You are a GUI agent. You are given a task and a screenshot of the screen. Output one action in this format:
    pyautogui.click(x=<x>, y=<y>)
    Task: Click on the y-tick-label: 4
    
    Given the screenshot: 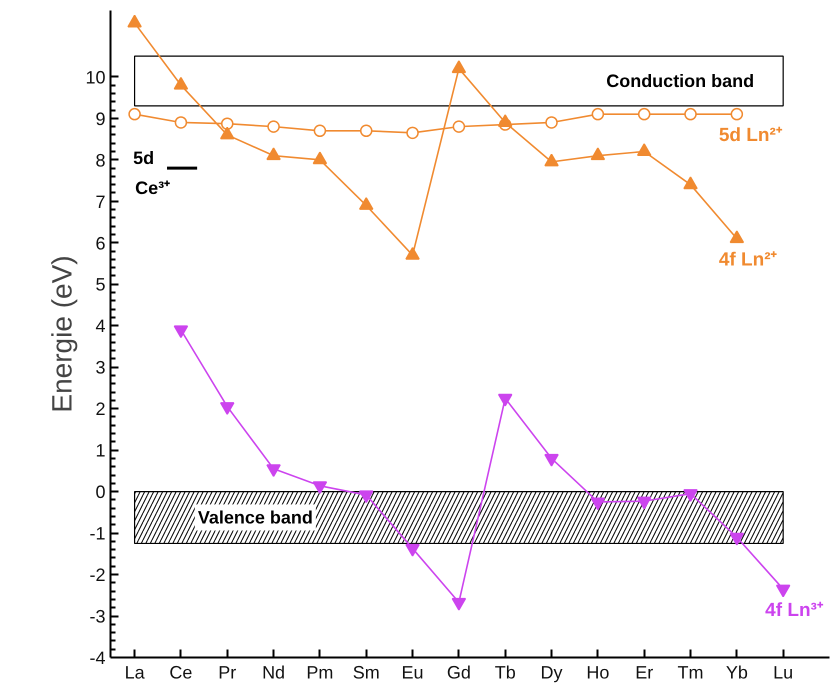 What is the action you would take?
    pyautogui.click(x=100, y=326)
    